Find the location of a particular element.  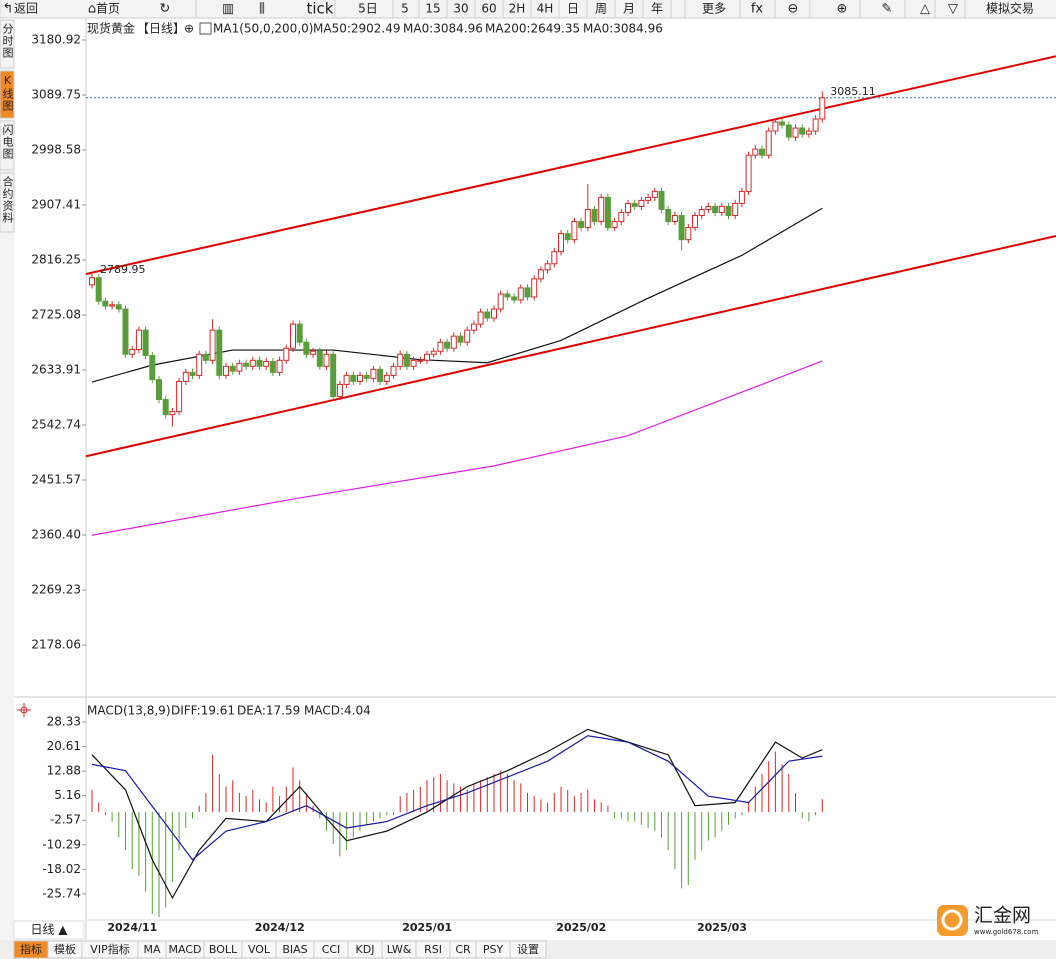

toolbar-button: 月 is located at coordinates (629, 9).